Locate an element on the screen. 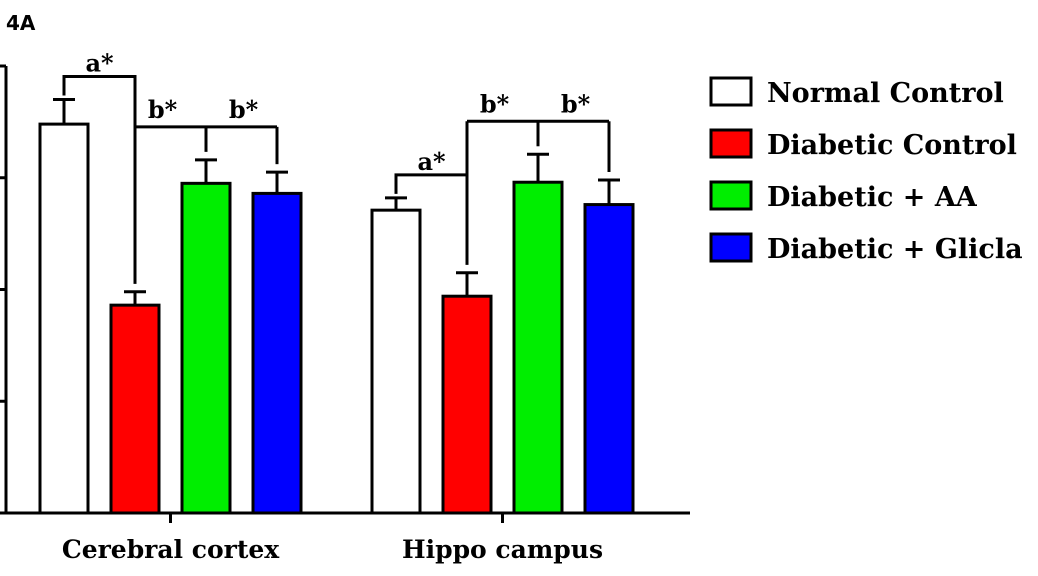  legend-label: Diabetic Control is located at coordinates (892, 145).